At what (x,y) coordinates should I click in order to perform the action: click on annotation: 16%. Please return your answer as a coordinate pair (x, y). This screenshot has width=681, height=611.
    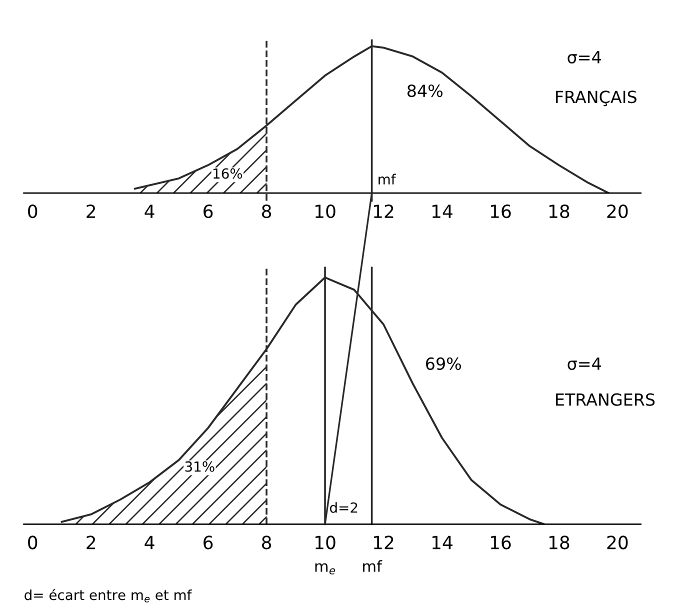
    Looking at the image, I should click on (228, 173).